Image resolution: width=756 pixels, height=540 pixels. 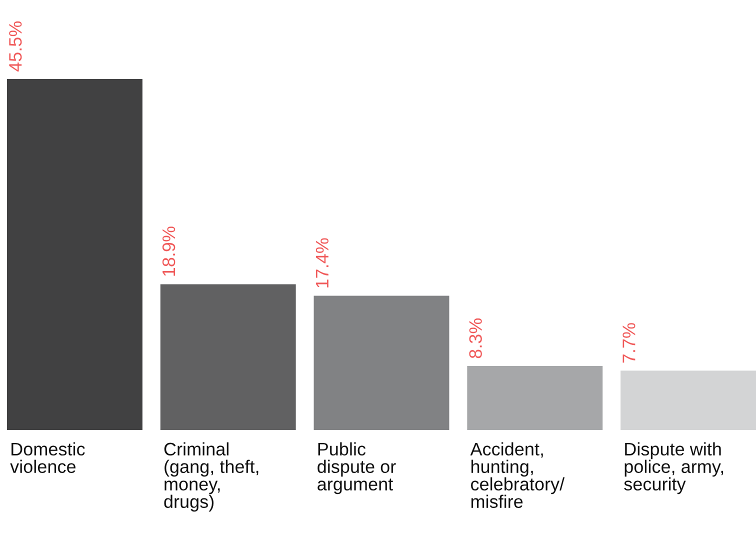 I want to click on data-label: 8.3%, so click(x=475, y=338).